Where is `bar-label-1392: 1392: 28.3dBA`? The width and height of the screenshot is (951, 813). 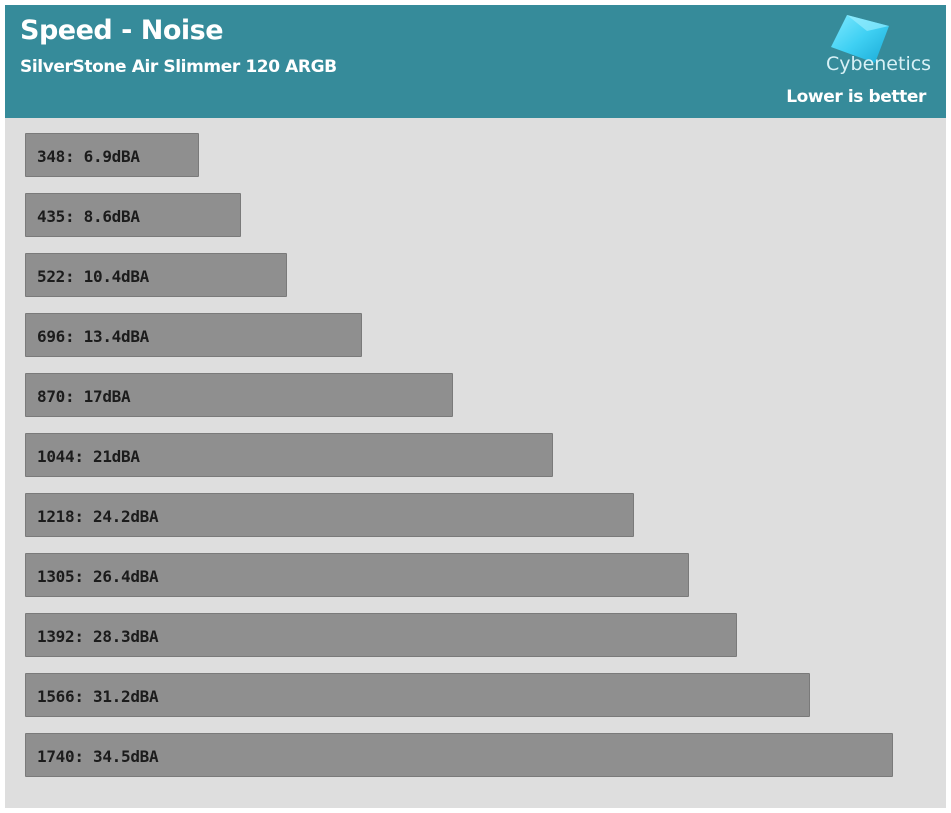
bar-label-1392: 1392: 28.3dBA is located at coordinates (98, 636).